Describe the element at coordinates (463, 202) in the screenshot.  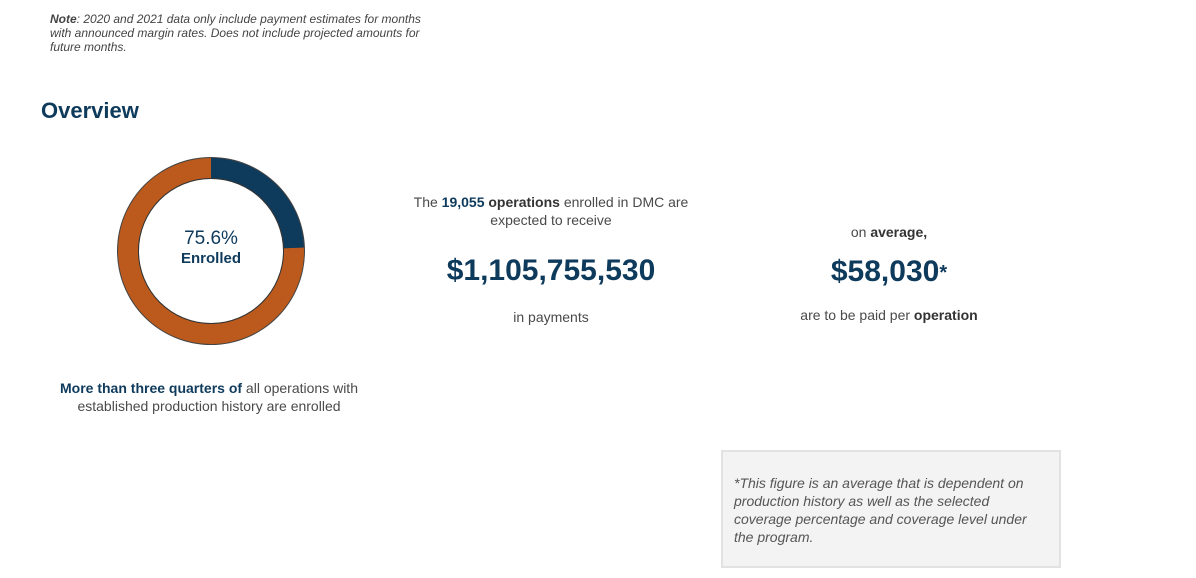
I see `operations-count: 19,055` at that location.